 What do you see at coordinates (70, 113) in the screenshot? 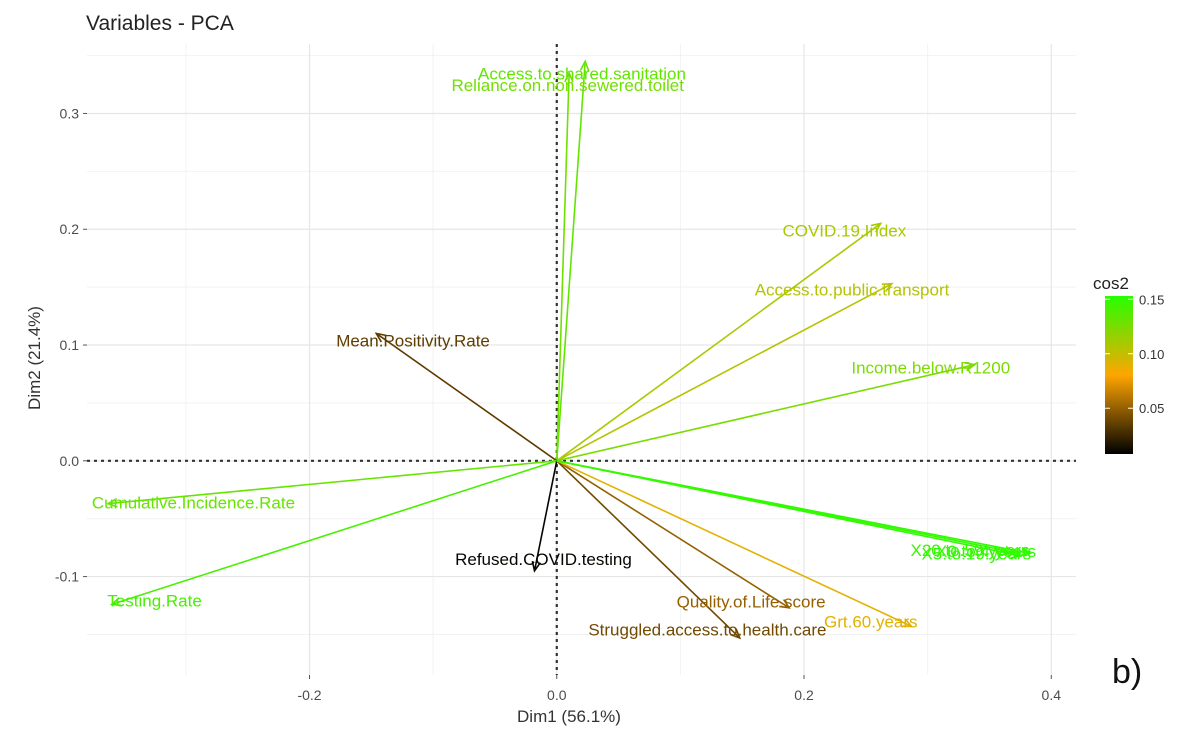
I see `y-tick-label: 0.3` at bounding box center [70, 113].